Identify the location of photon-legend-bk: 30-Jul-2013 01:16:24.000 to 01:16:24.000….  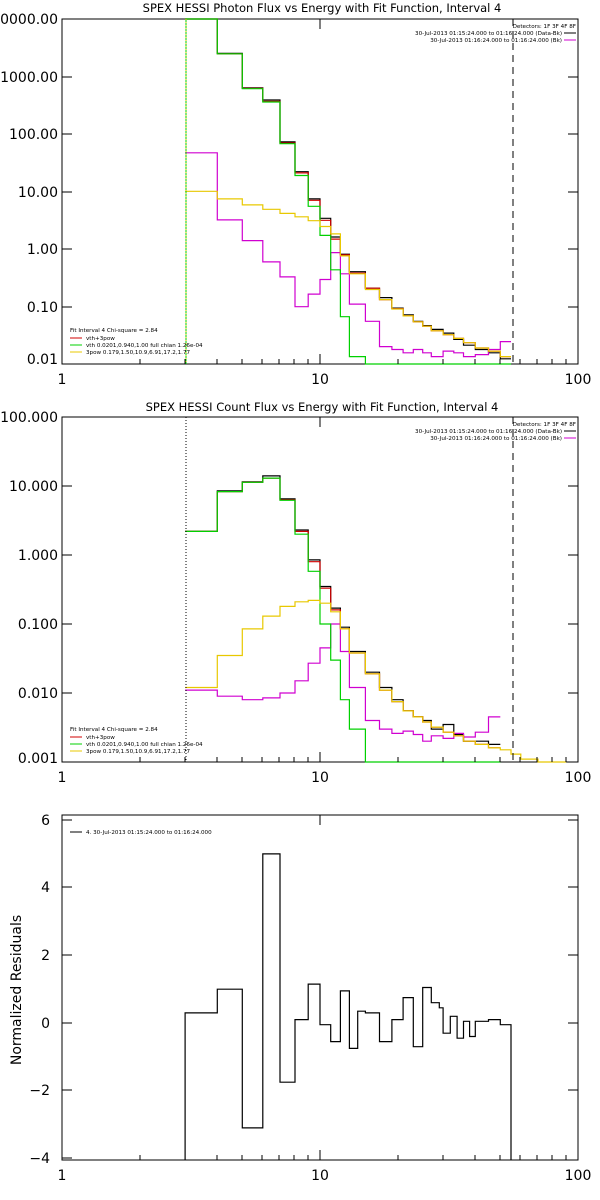
(496, 41).